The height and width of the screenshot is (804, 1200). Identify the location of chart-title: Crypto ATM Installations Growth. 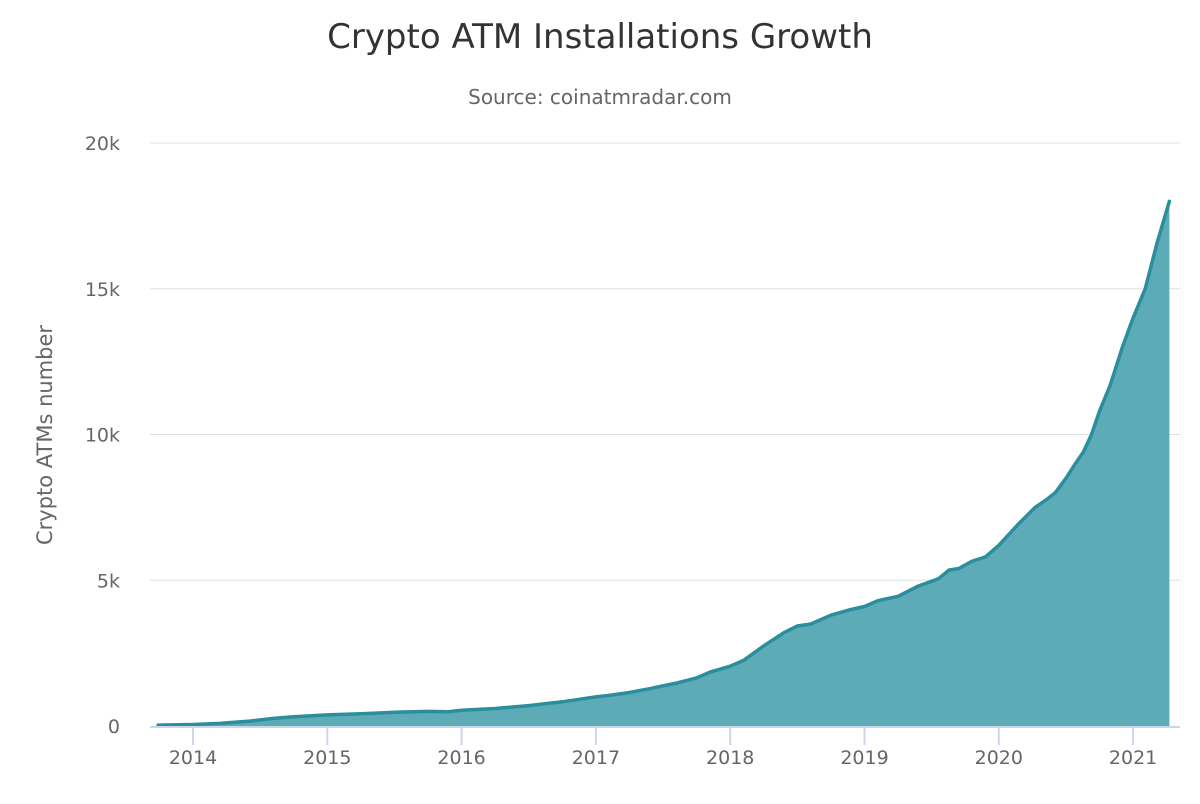
(600, 37).